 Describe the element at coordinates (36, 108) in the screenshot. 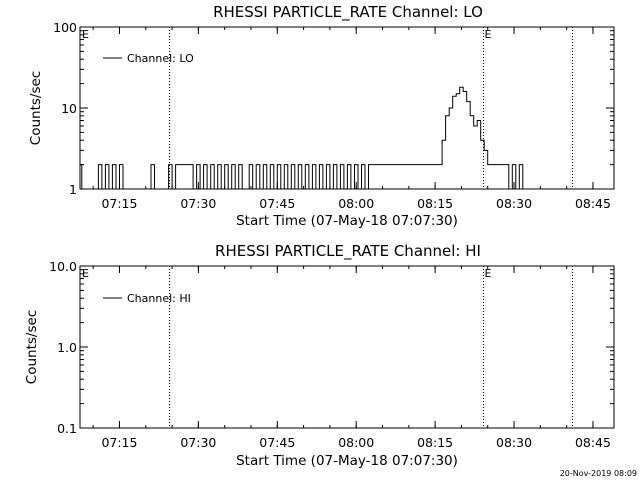

I see `y-axis-label-lo: Counts/sec` at that location.